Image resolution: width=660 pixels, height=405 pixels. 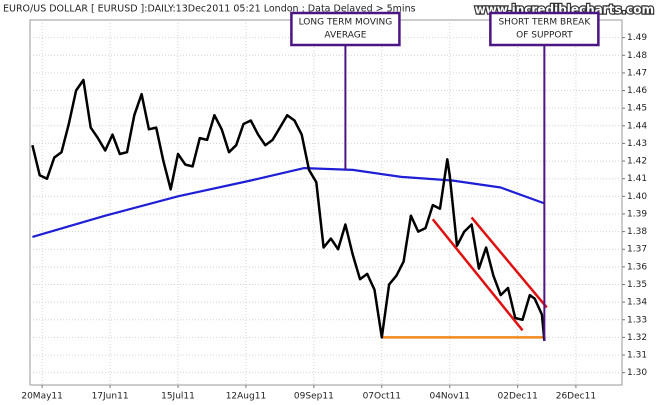 What do you see at coordinates (288, 202) in the screenshot?
I see `moving-average-line` at bounding box center [288, 202].